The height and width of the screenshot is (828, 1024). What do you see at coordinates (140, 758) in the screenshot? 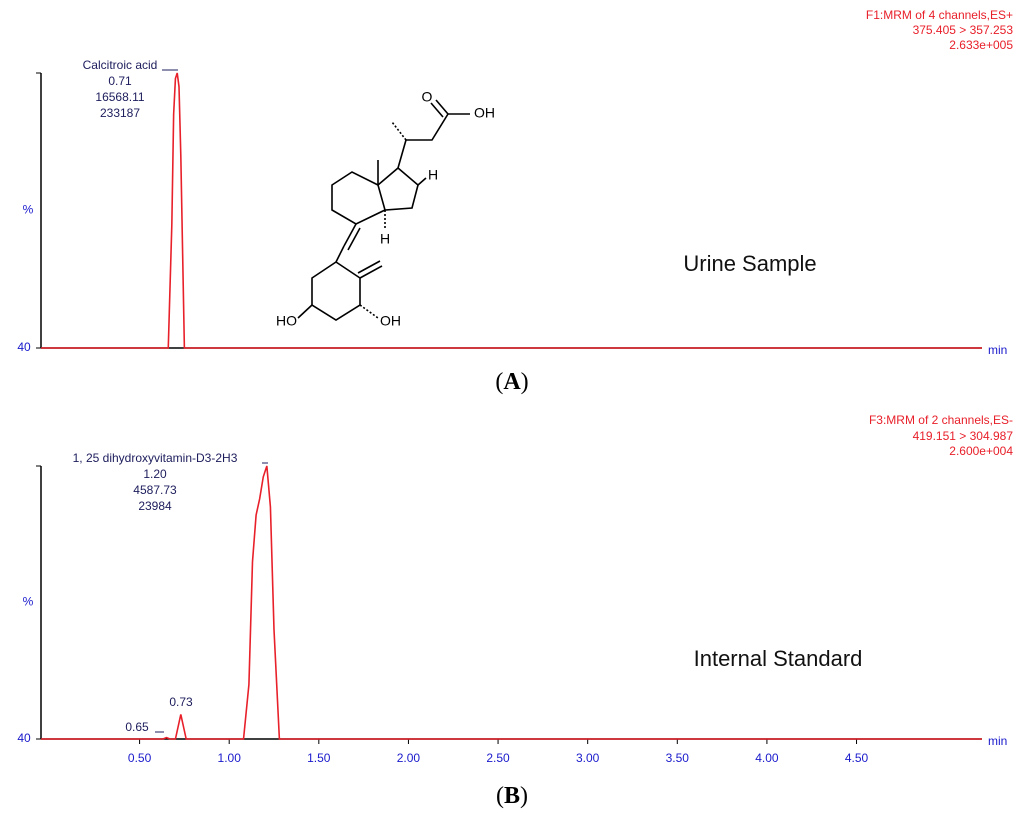
I see `x-tick-label: 0.50` at bounding box center [140, 758].